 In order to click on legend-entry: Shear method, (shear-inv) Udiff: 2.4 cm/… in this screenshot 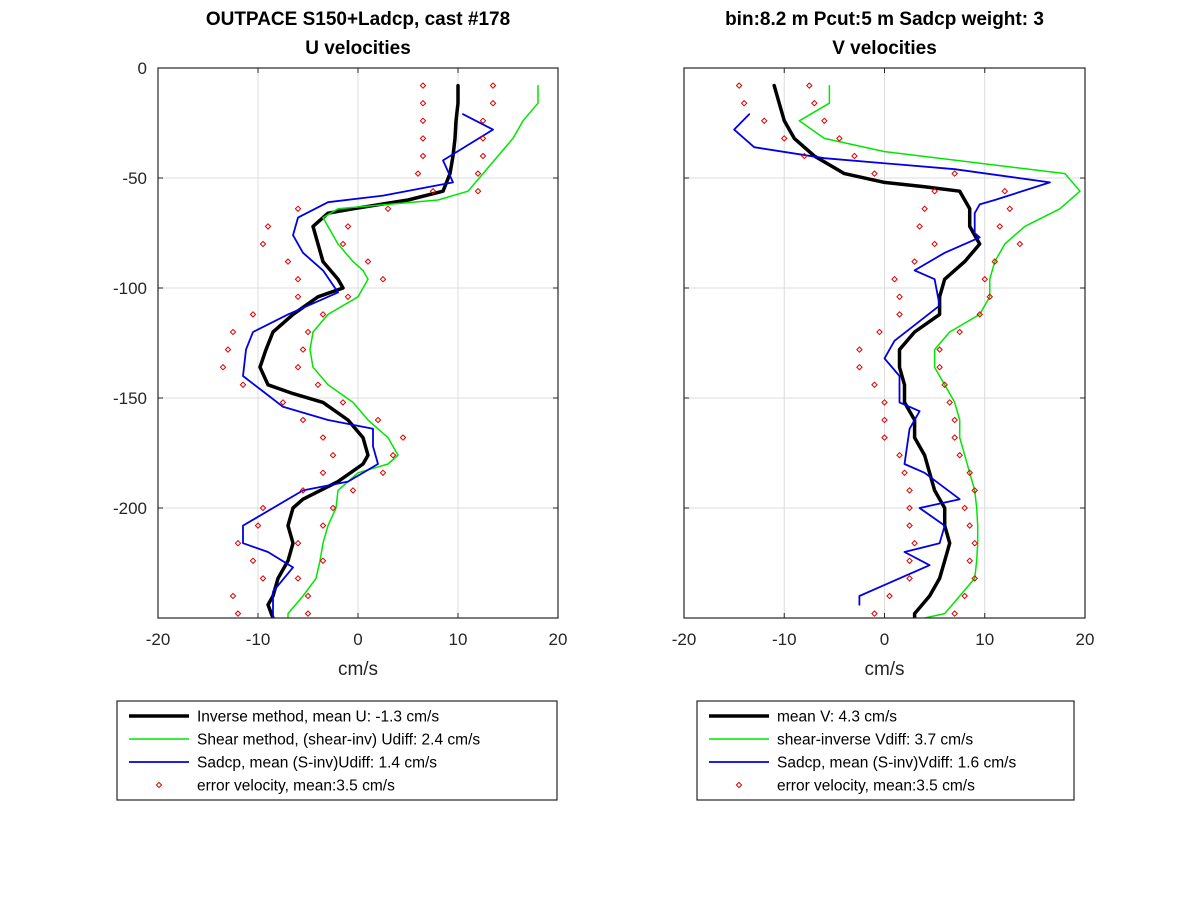, I will do `click(338, 740)`.